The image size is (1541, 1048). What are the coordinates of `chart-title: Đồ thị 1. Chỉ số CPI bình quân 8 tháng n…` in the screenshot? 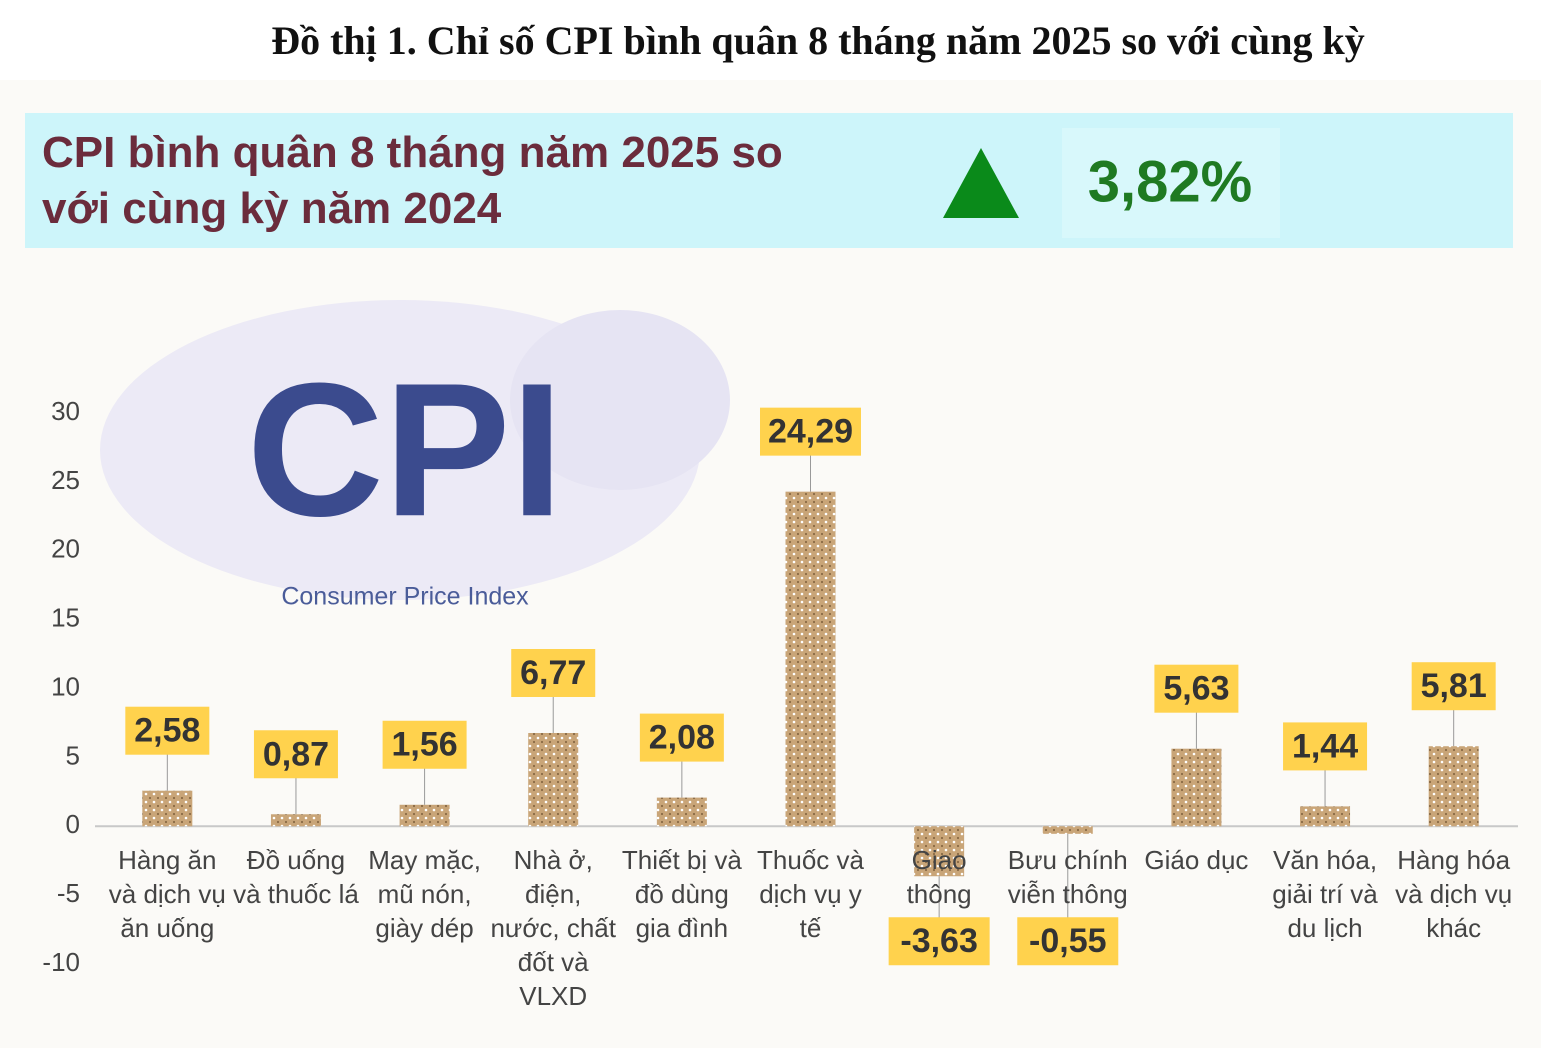 It's located at (818, 40).